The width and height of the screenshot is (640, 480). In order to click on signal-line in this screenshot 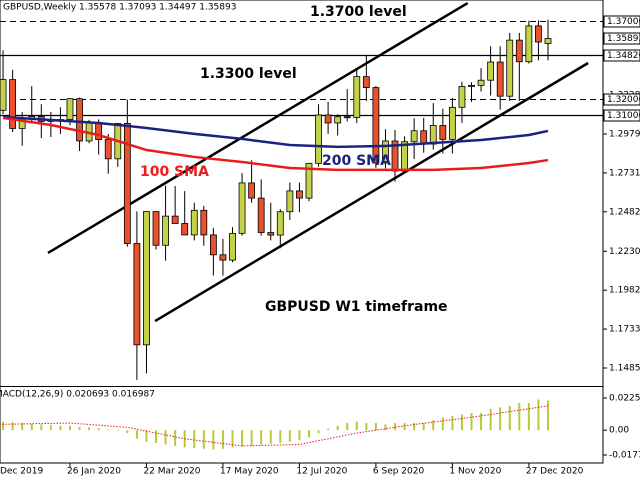, I will do `click(274, 426)`.